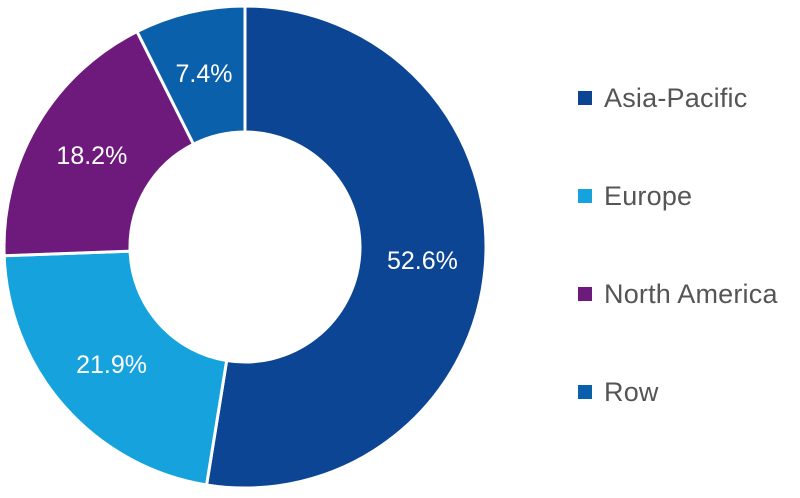 Image resolution: width=800 pixels, height=498 pixels. I want to click on legend-item-row: Row, so click(685, 392).